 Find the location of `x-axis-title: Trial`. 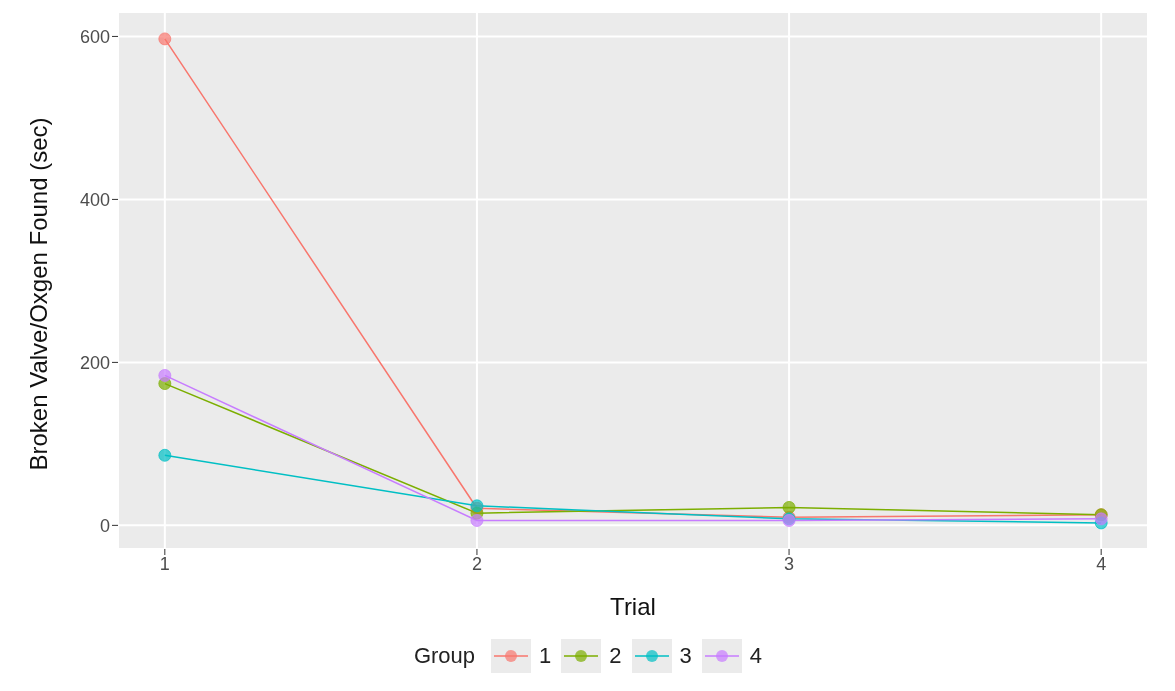

x-axis-title: Trial is located at coordinates (633, 606).